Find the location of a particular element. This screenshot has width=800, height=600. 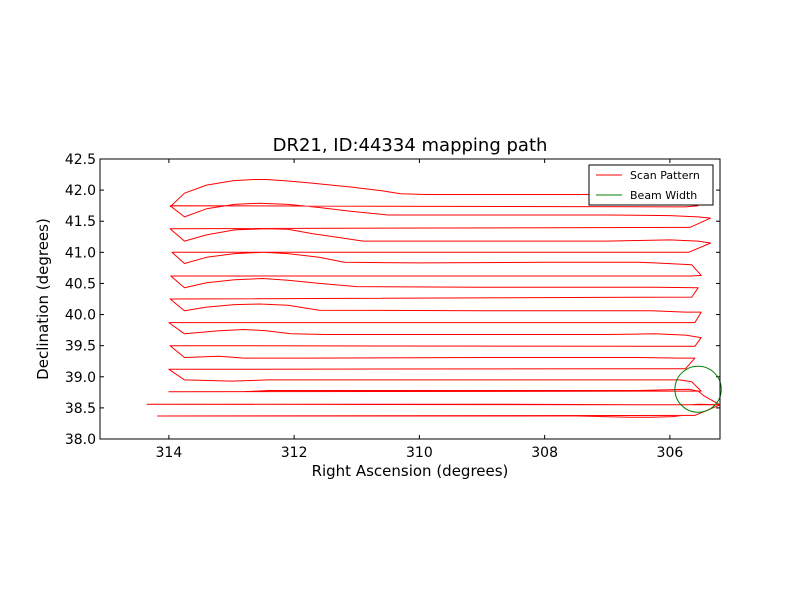

legend-label-scan-pattern: Scan Pattern is located at coordinates (665, 175).